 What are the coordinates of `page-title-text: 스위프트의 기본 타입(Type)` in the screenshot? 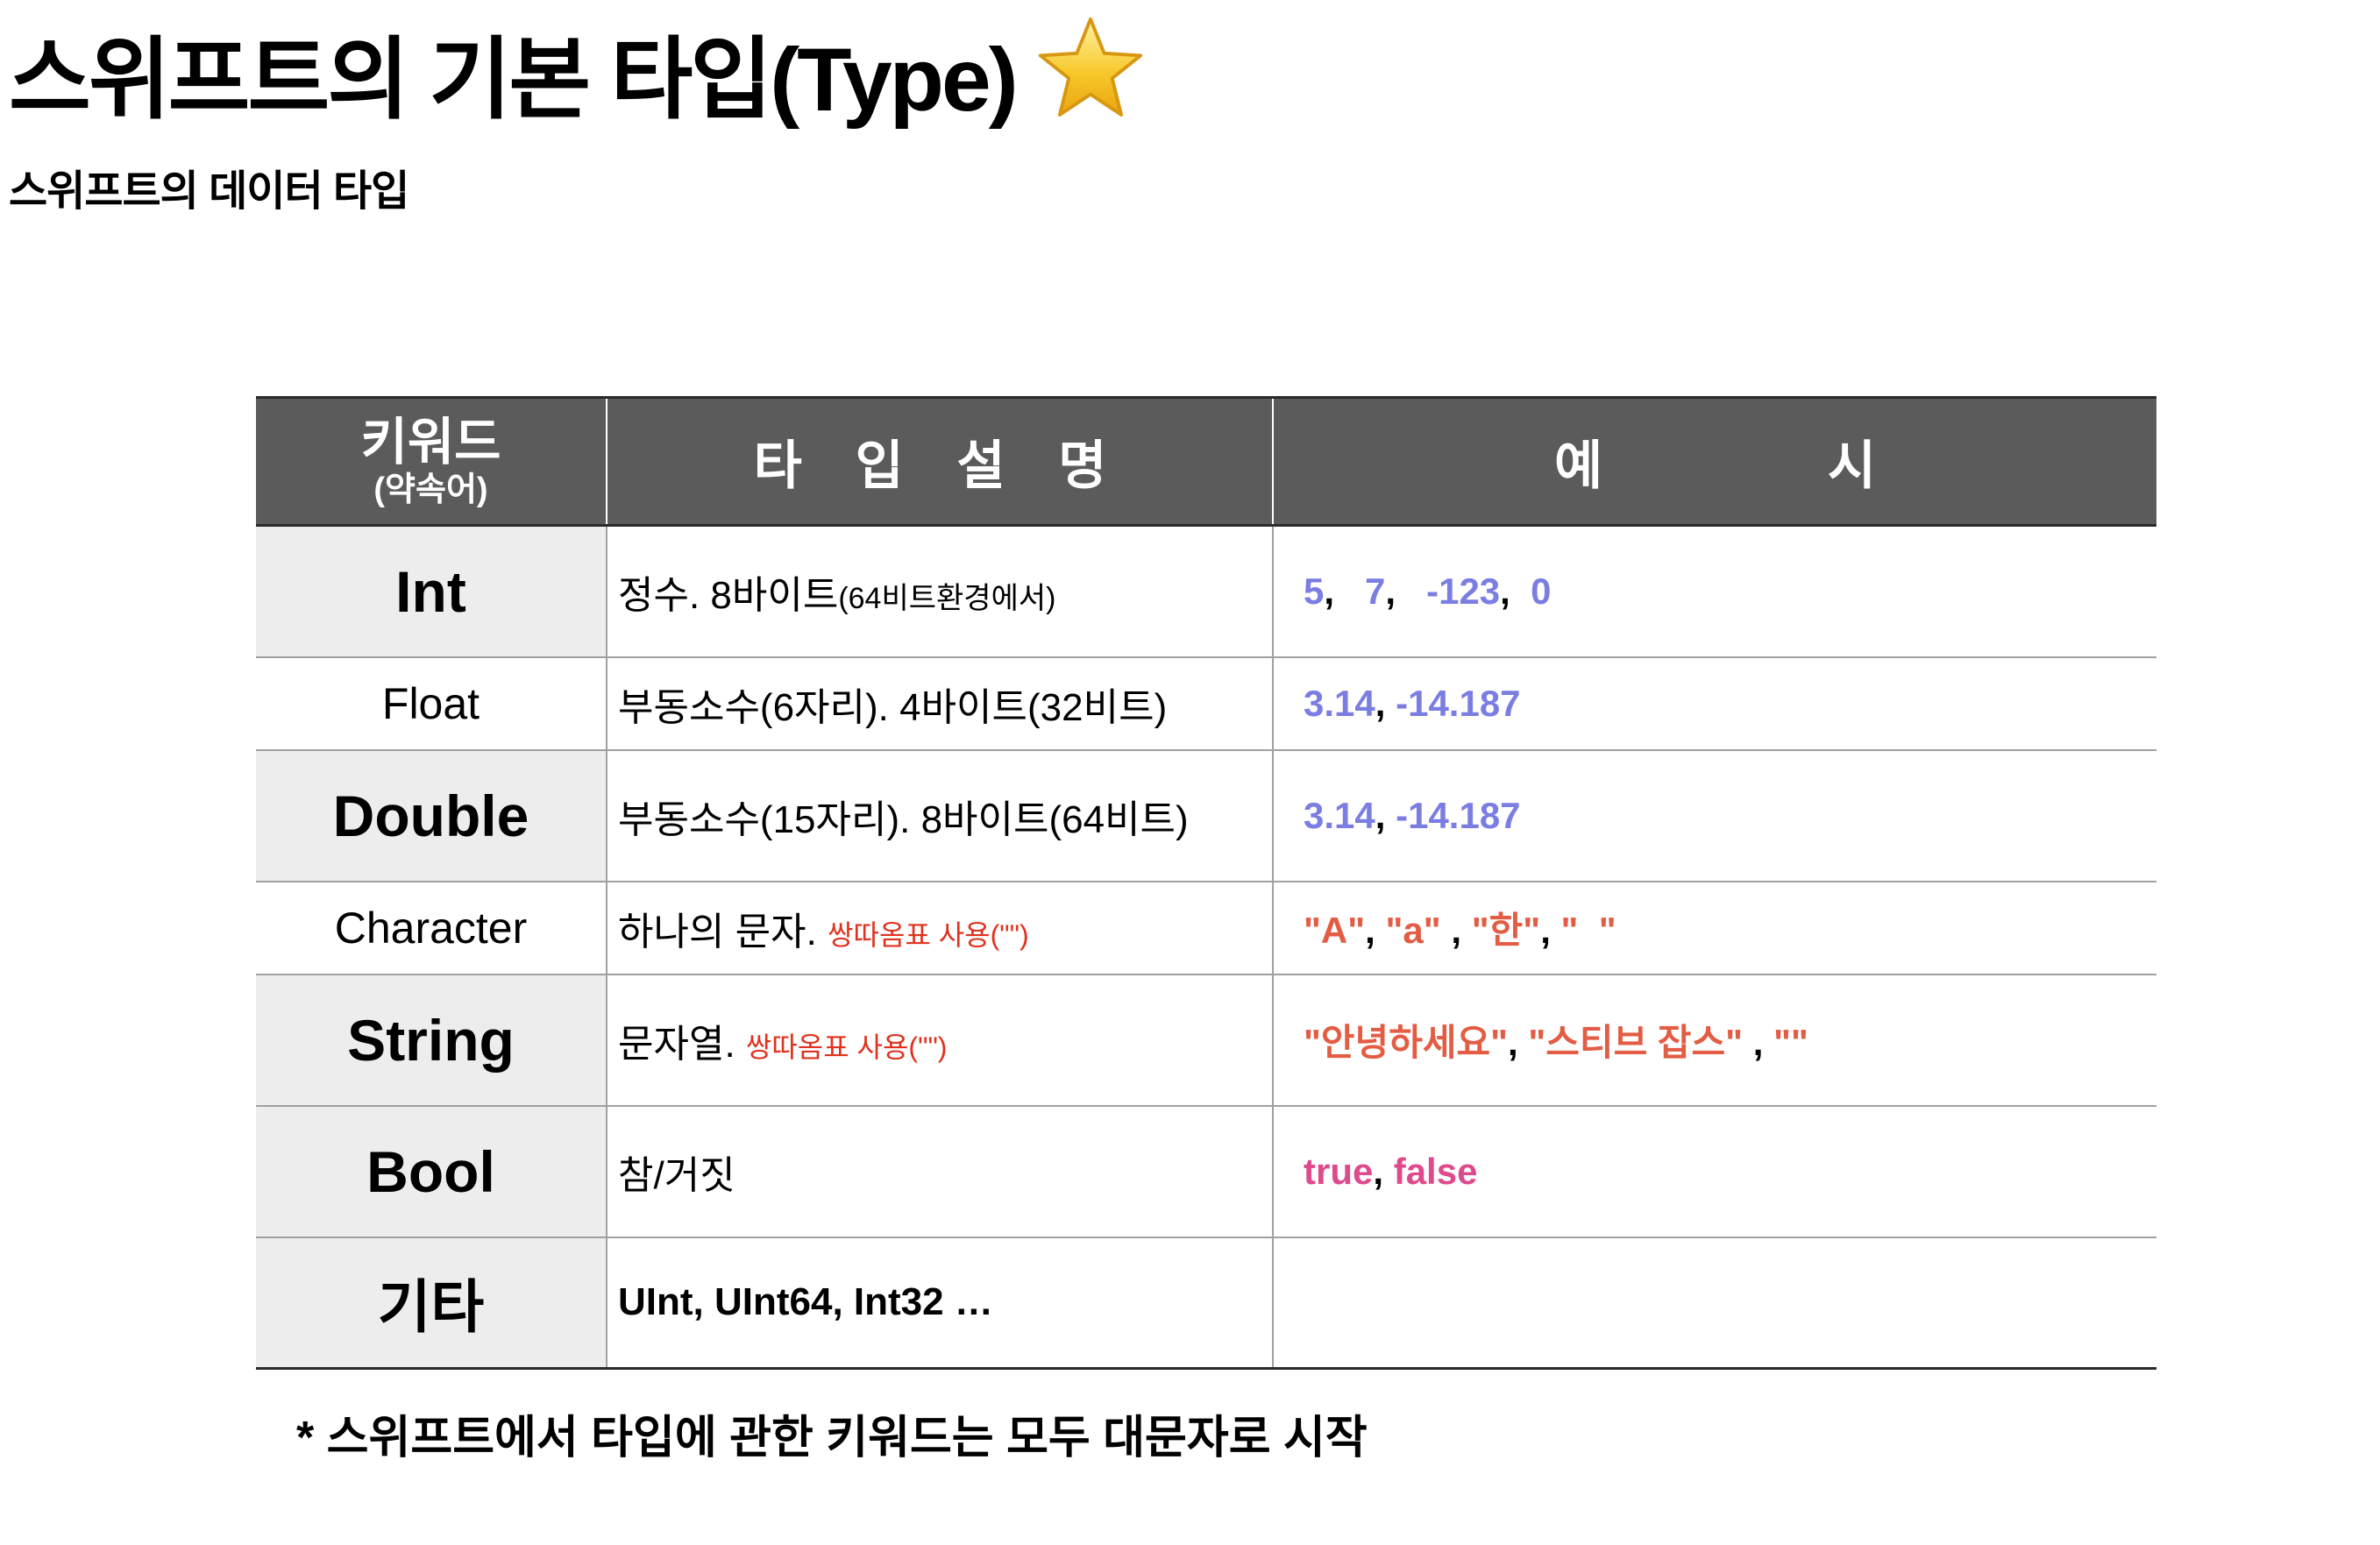 It's located at (514, 80).